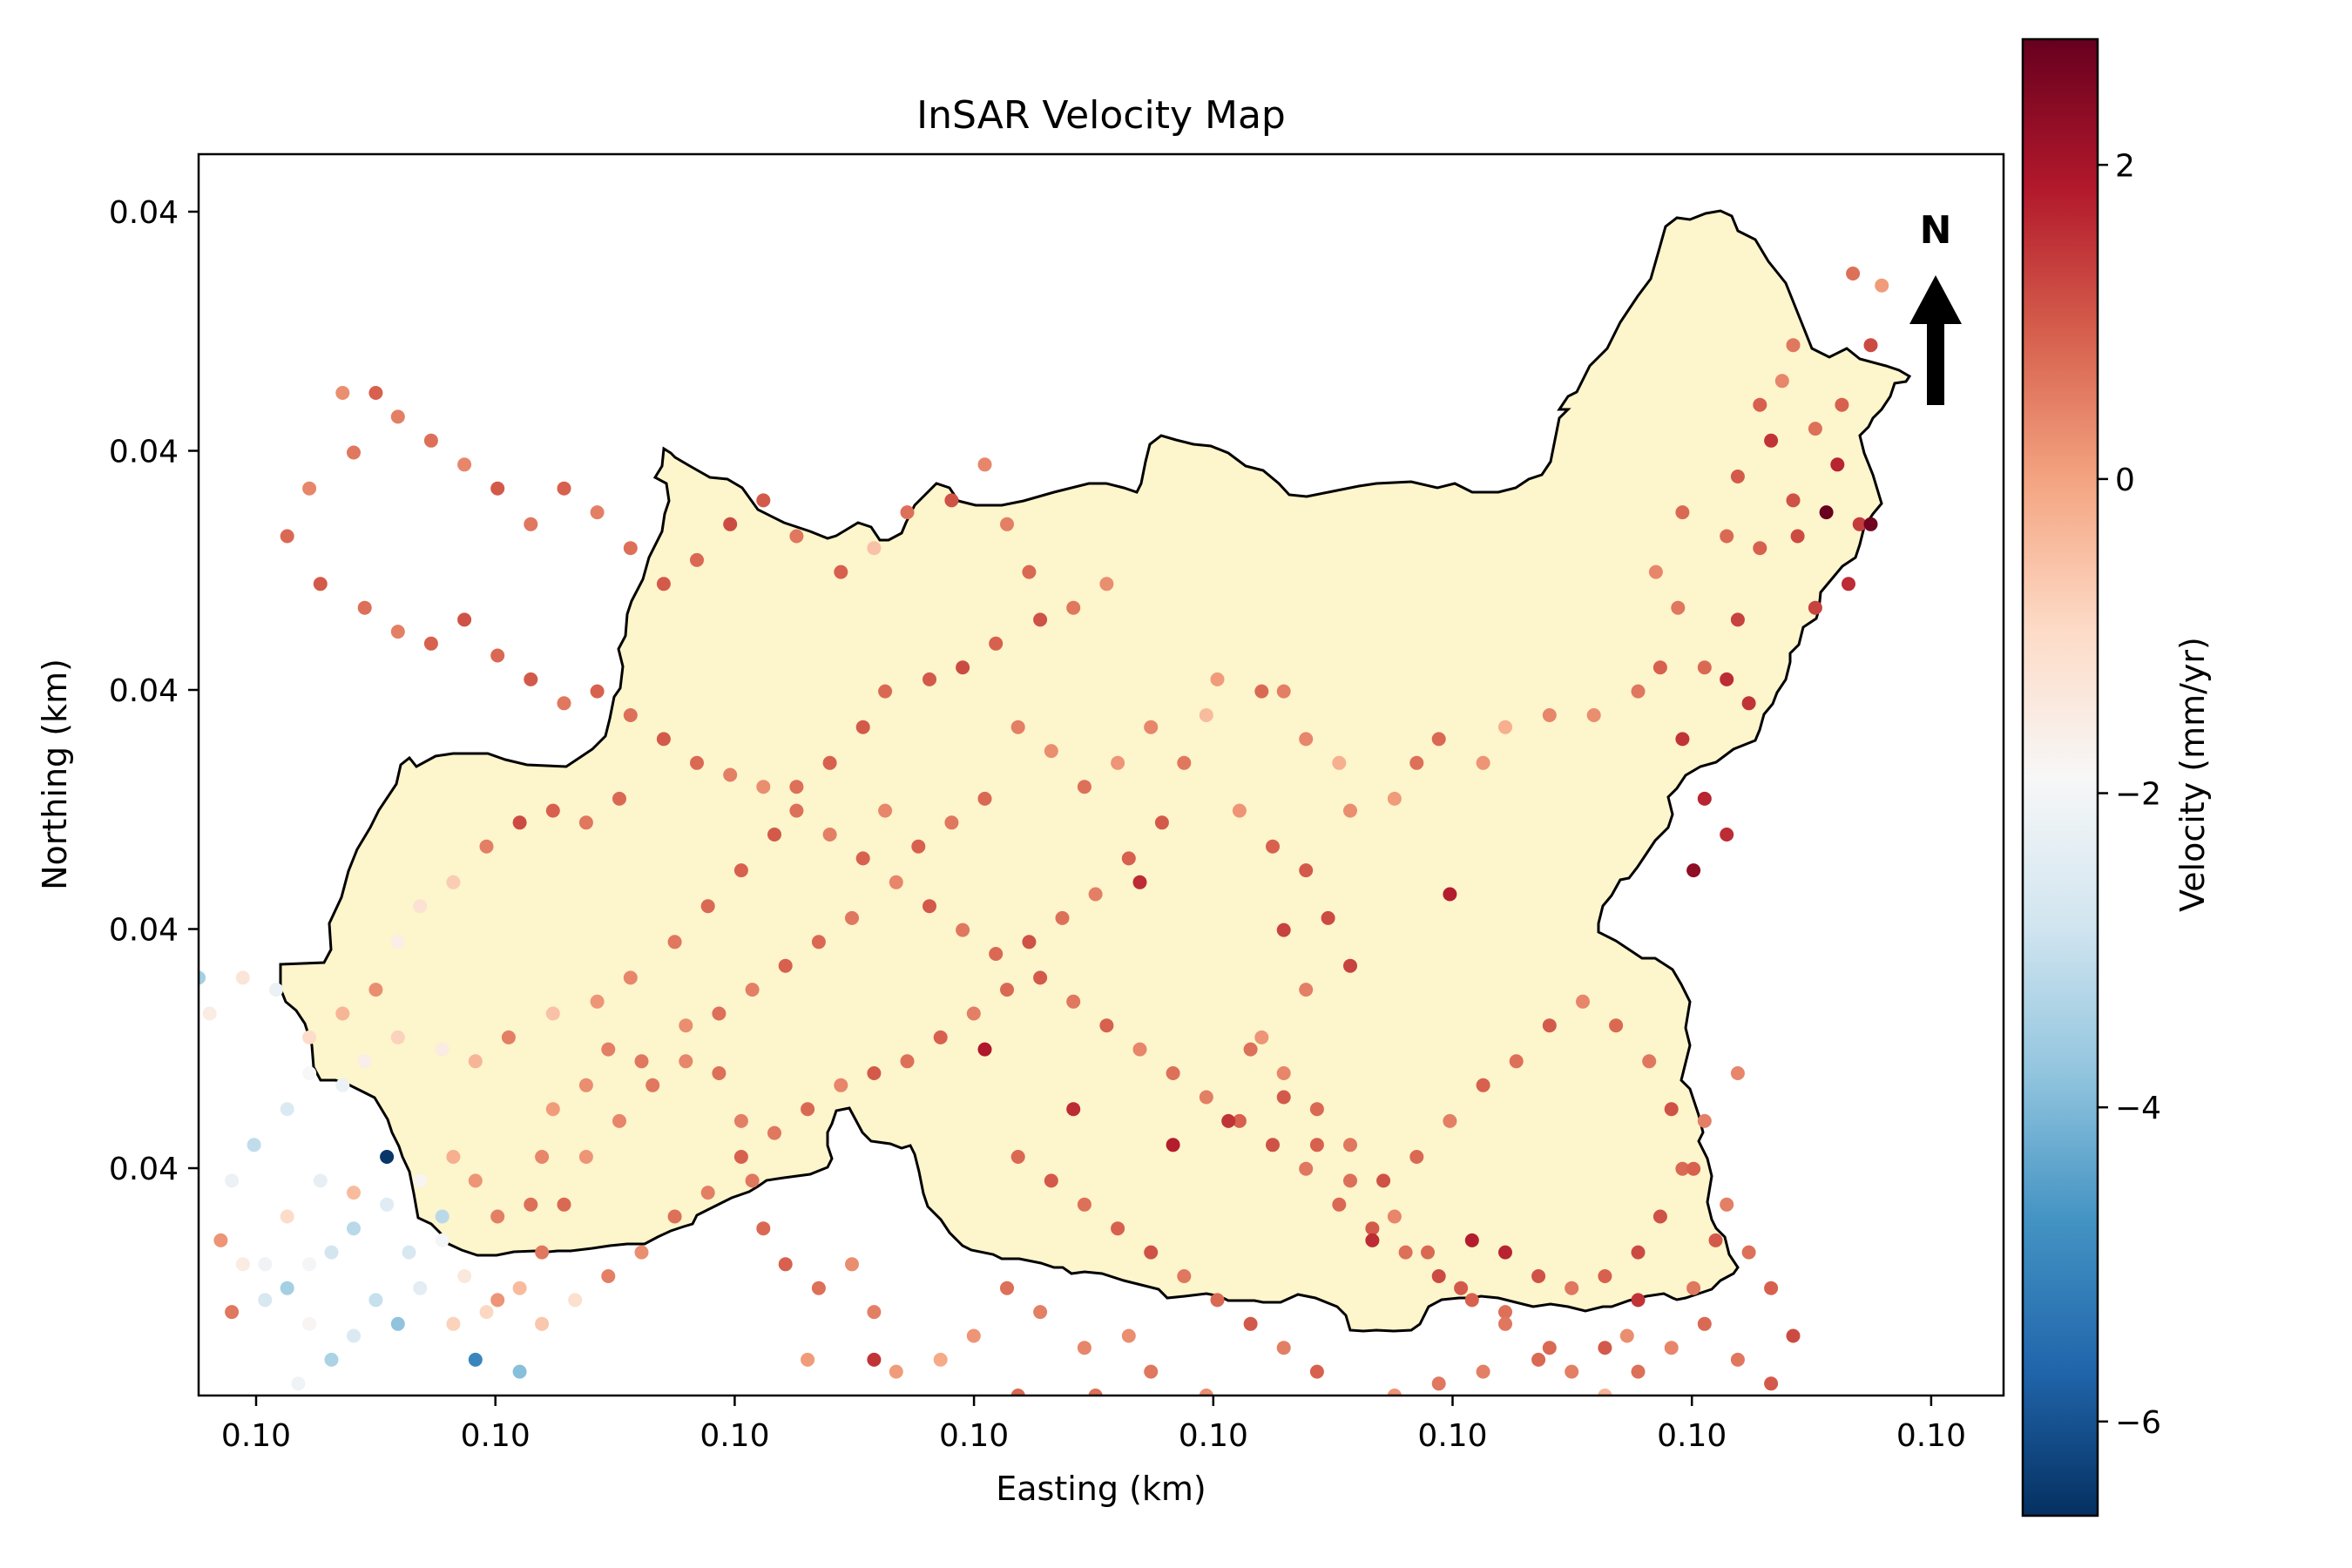 This screenshot has height=1568, width=2352. Describe the element at coordinates (1101, 115) in the screenshot. I see `chart-title: InSAR Velocity Map` at that location.